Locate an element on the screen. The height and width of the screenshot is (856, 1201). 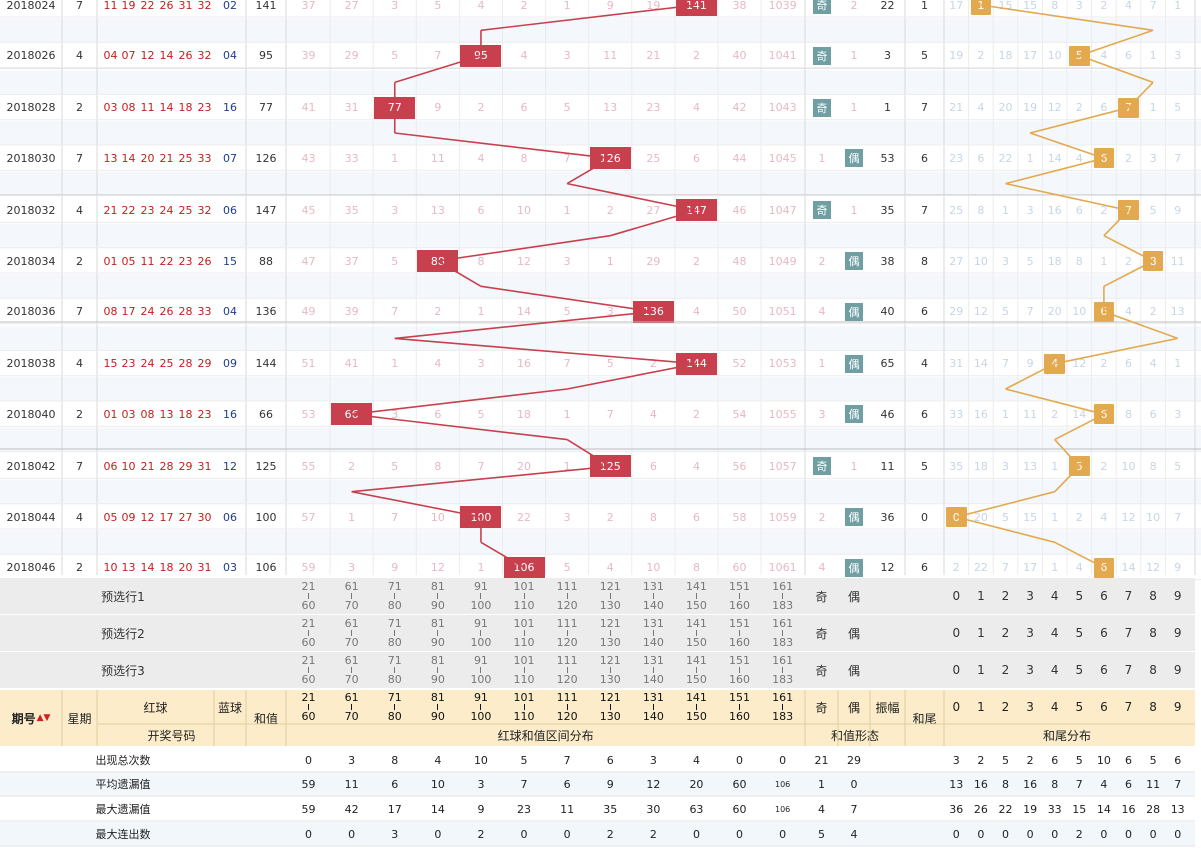
preselect-label: 预选行3 is located at coordinates (123, 670).